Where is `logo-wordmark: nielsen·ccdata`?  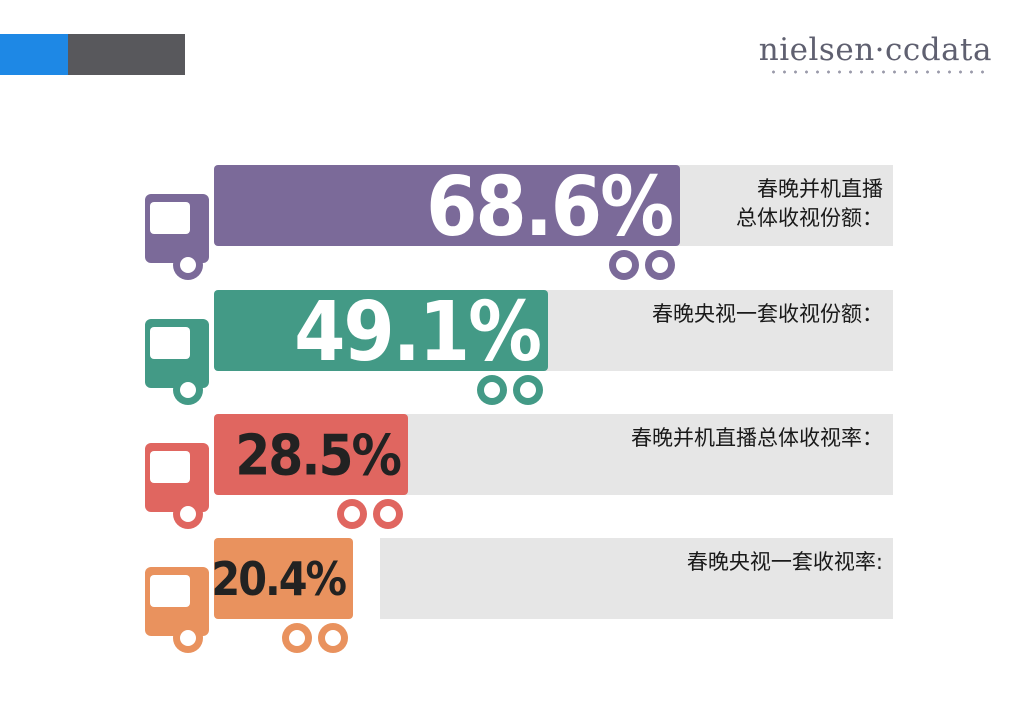
logo-wordmark: nielsen·ccdata is located at coordinates (875, 50).